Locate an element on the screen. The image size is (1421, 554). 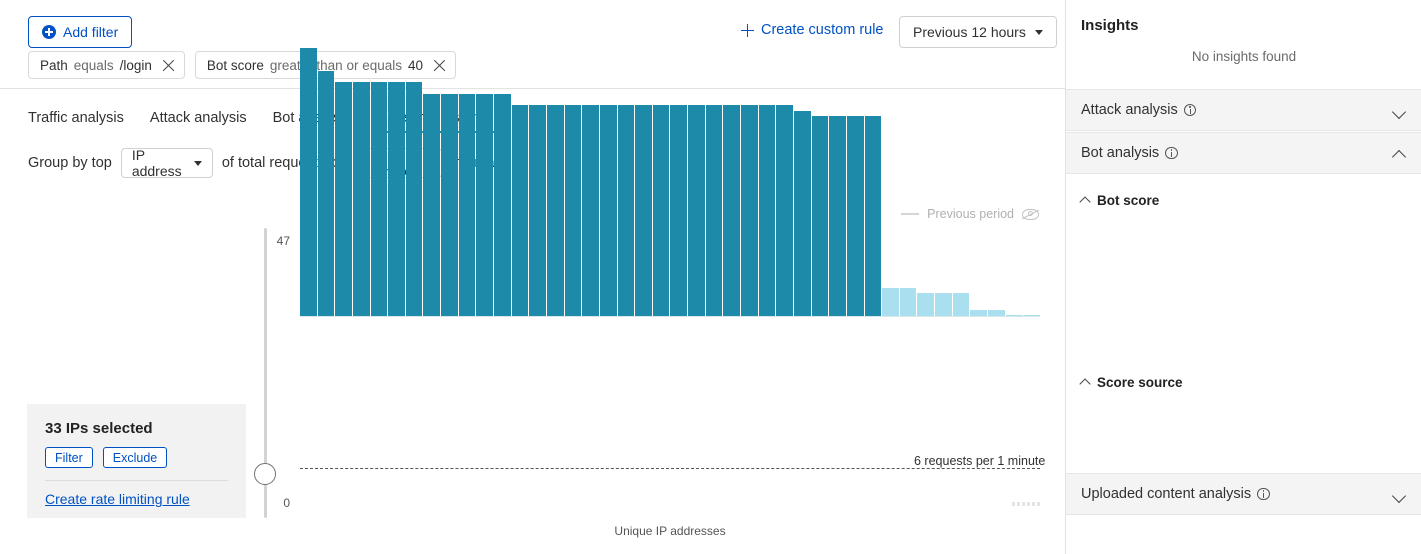
create-custom-rule-button: Create custom rule is located at coordinates (812, 30).